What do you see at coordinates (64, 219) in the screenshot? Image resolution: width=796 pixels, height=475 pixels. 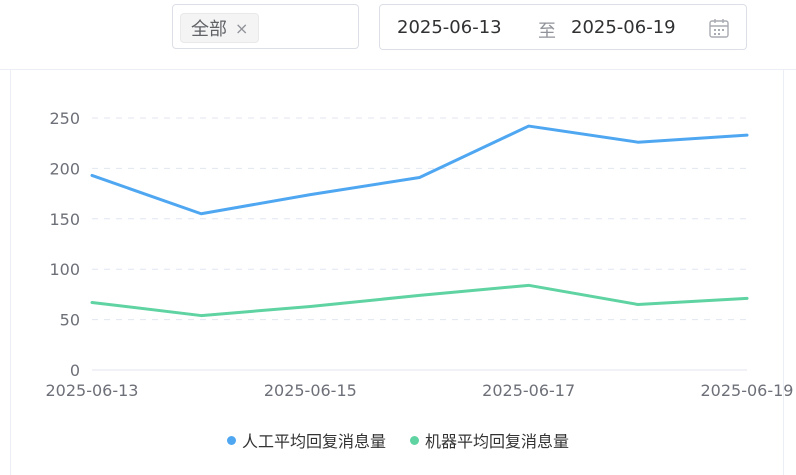 I see `y-tick-label: 150` at bounding box center [64, 219].